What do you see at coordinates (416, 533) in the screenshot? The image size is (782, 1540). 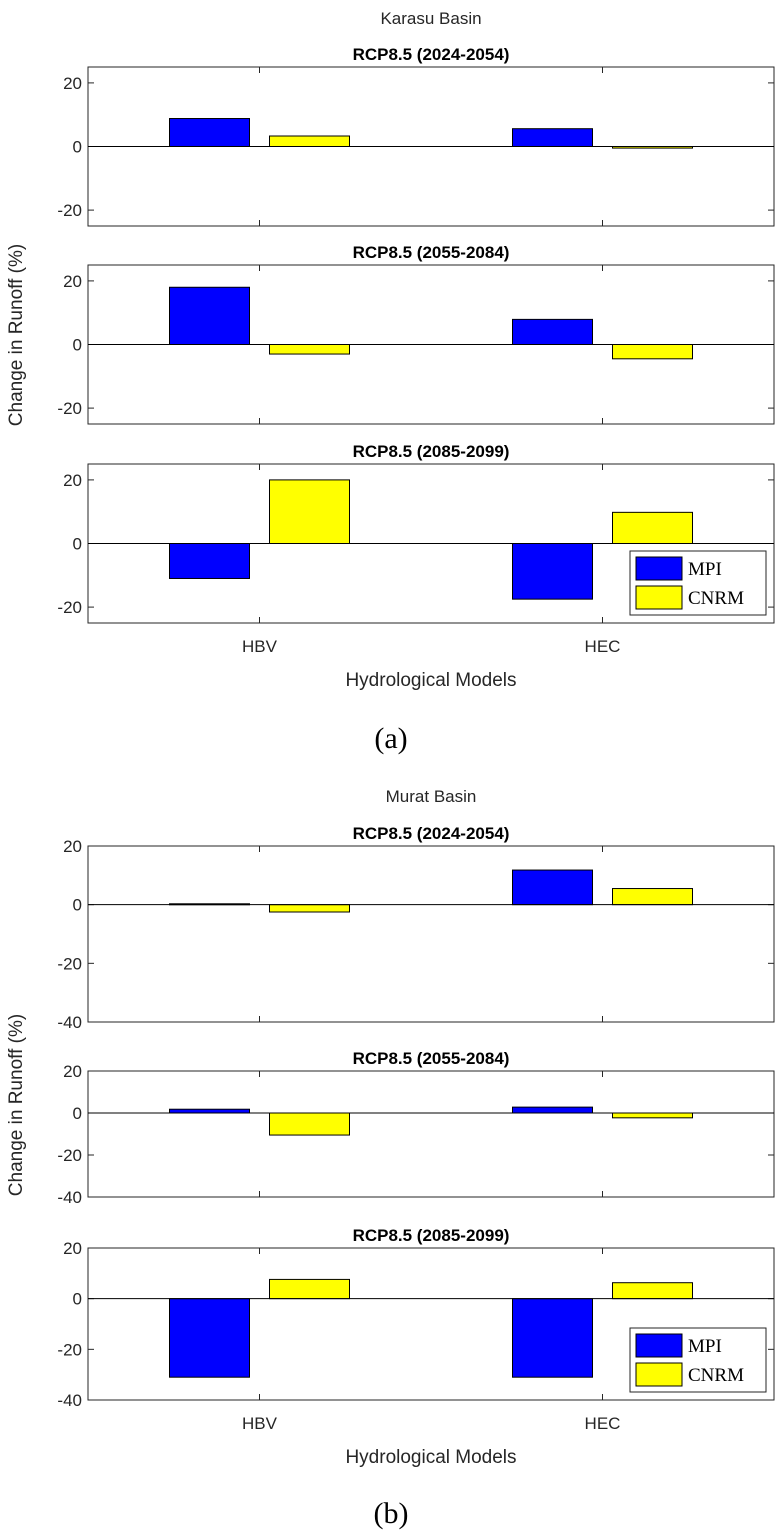 I see `subplot-3: RCP8.5 (2085-2099) -20 0 20 MPI CNRM` at bounding box center [416, 533].